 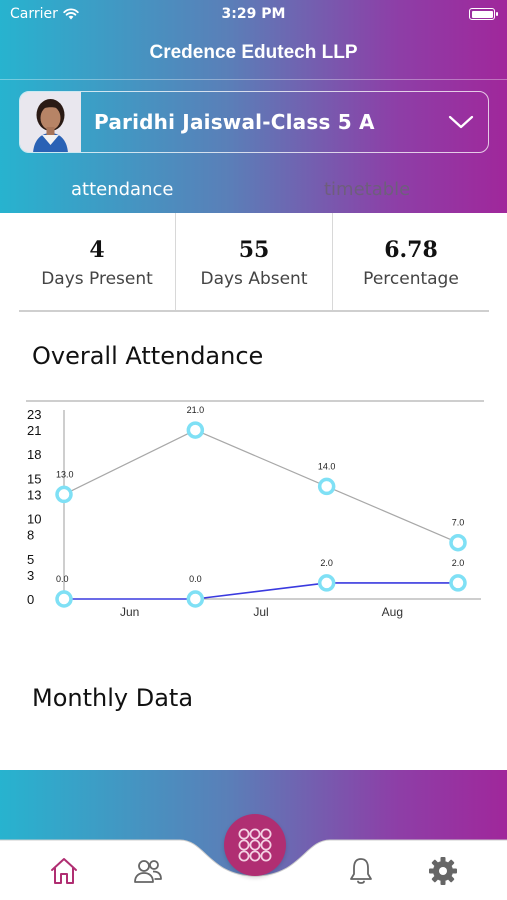 What do you see at coordinates (148, 356) in the screenshot?
I see `overall-attendance-title: Overall Attendance` at bounding box center [148, 356].